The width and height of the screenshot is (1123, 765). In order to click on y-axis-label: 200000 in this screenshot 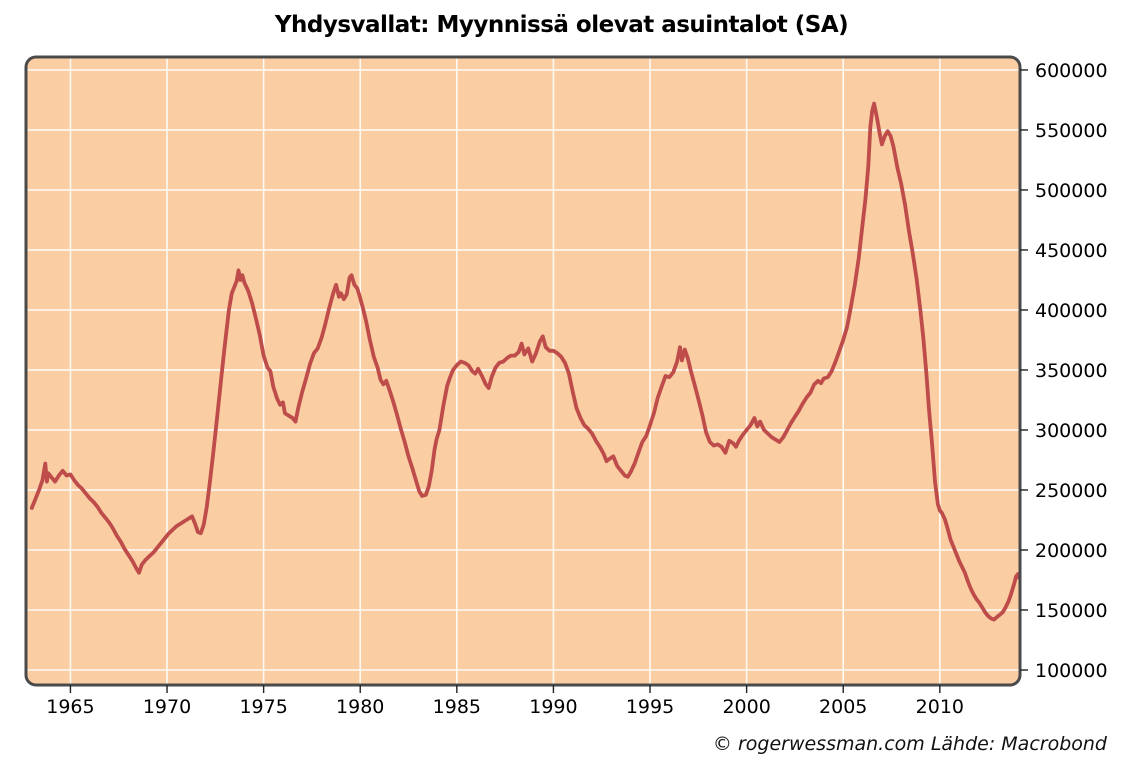, I will do `click(1071, 551)`.